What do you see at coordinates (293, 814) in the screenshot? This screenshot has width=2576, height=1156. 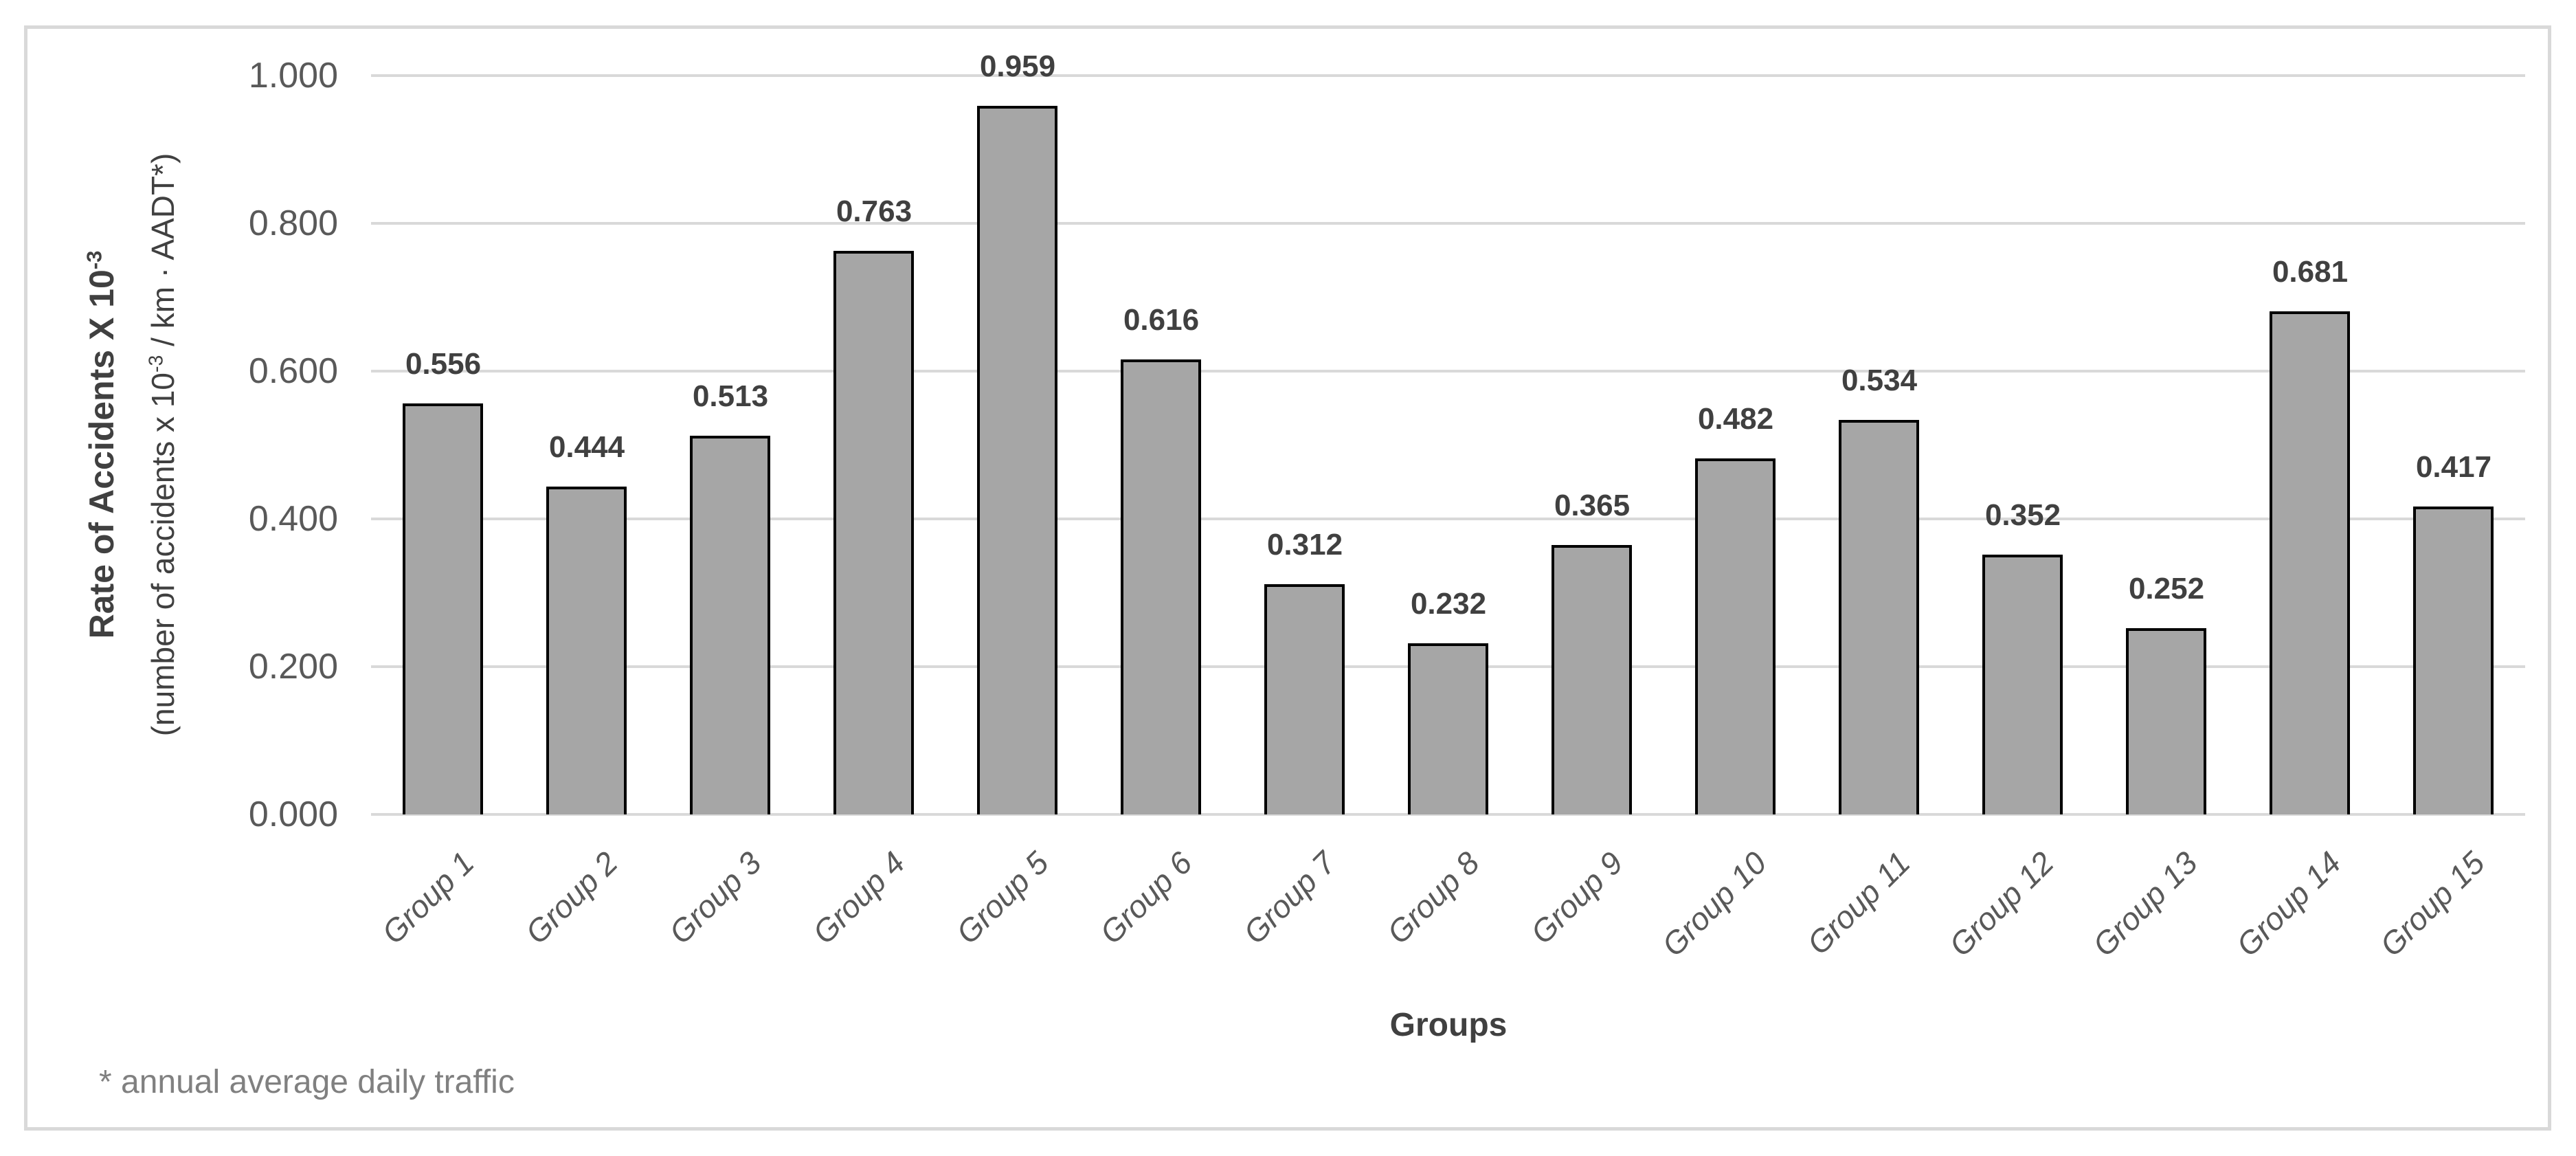 I see `y-tick-label: 0.000` at bounding box center [293, 814].